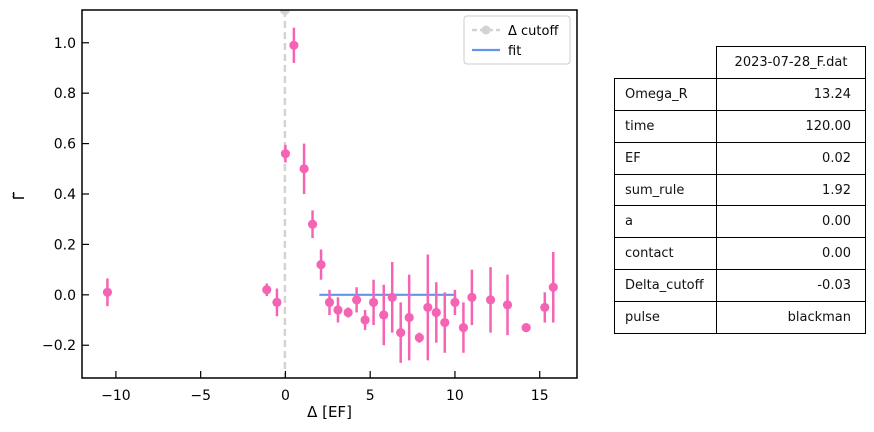 Image resolution: width=874 pixels, height=432 pixels. Describe the element at coordinates (514, 51) in the screenshot. I see `legend-label: fit` at that location.